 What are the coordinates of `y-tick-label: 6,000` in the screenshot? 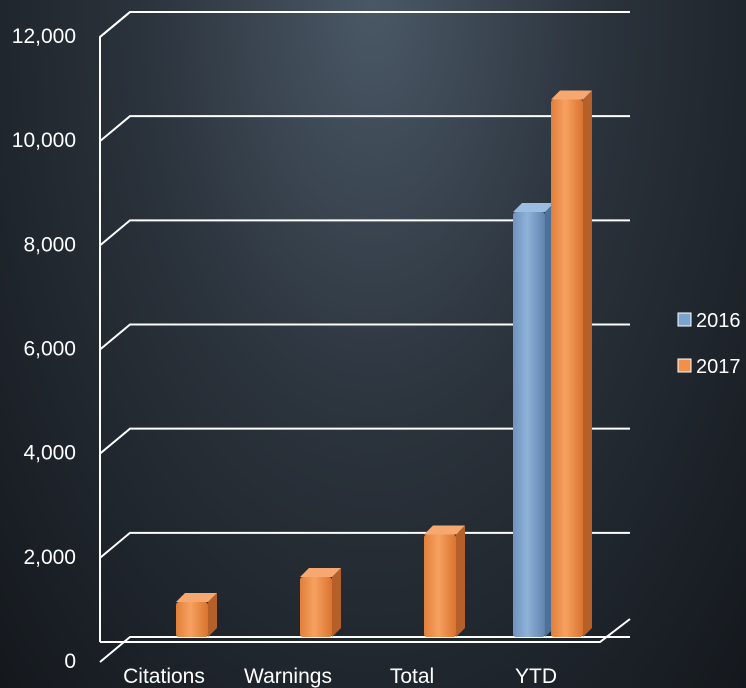 It's located at (49, 349).